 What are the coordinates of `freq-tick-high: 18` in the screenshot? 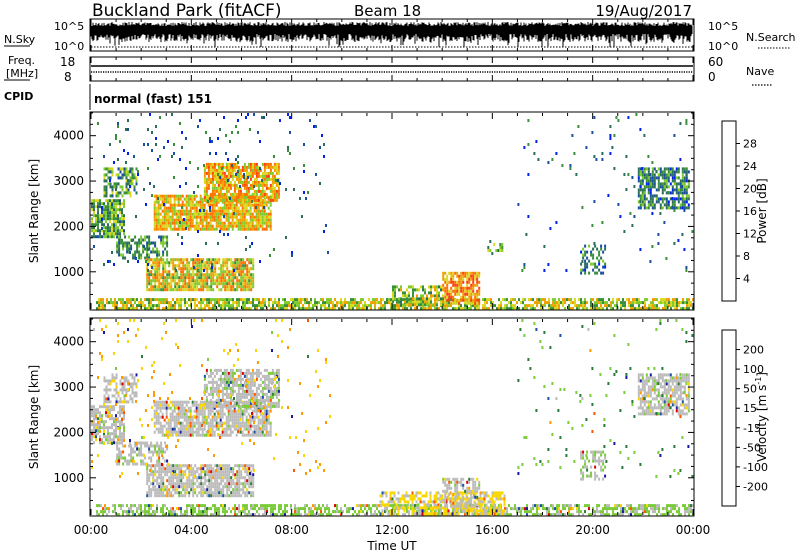 It's located at (67, 62).